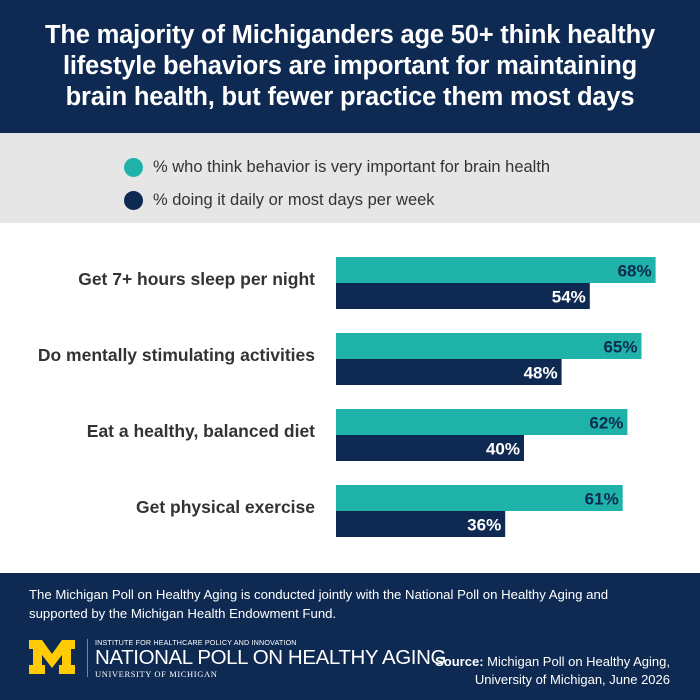  I want to click on source-line1: Michigan Poll on Healthy Aging,, so click(578, 661).